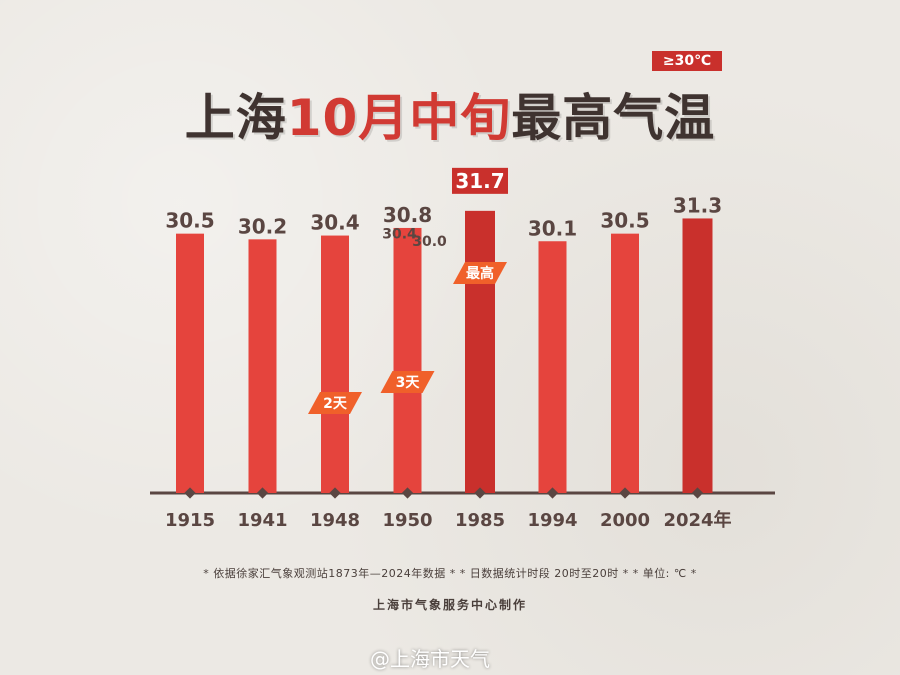  I want to click on tag-label: 最高, so click(480, 273).